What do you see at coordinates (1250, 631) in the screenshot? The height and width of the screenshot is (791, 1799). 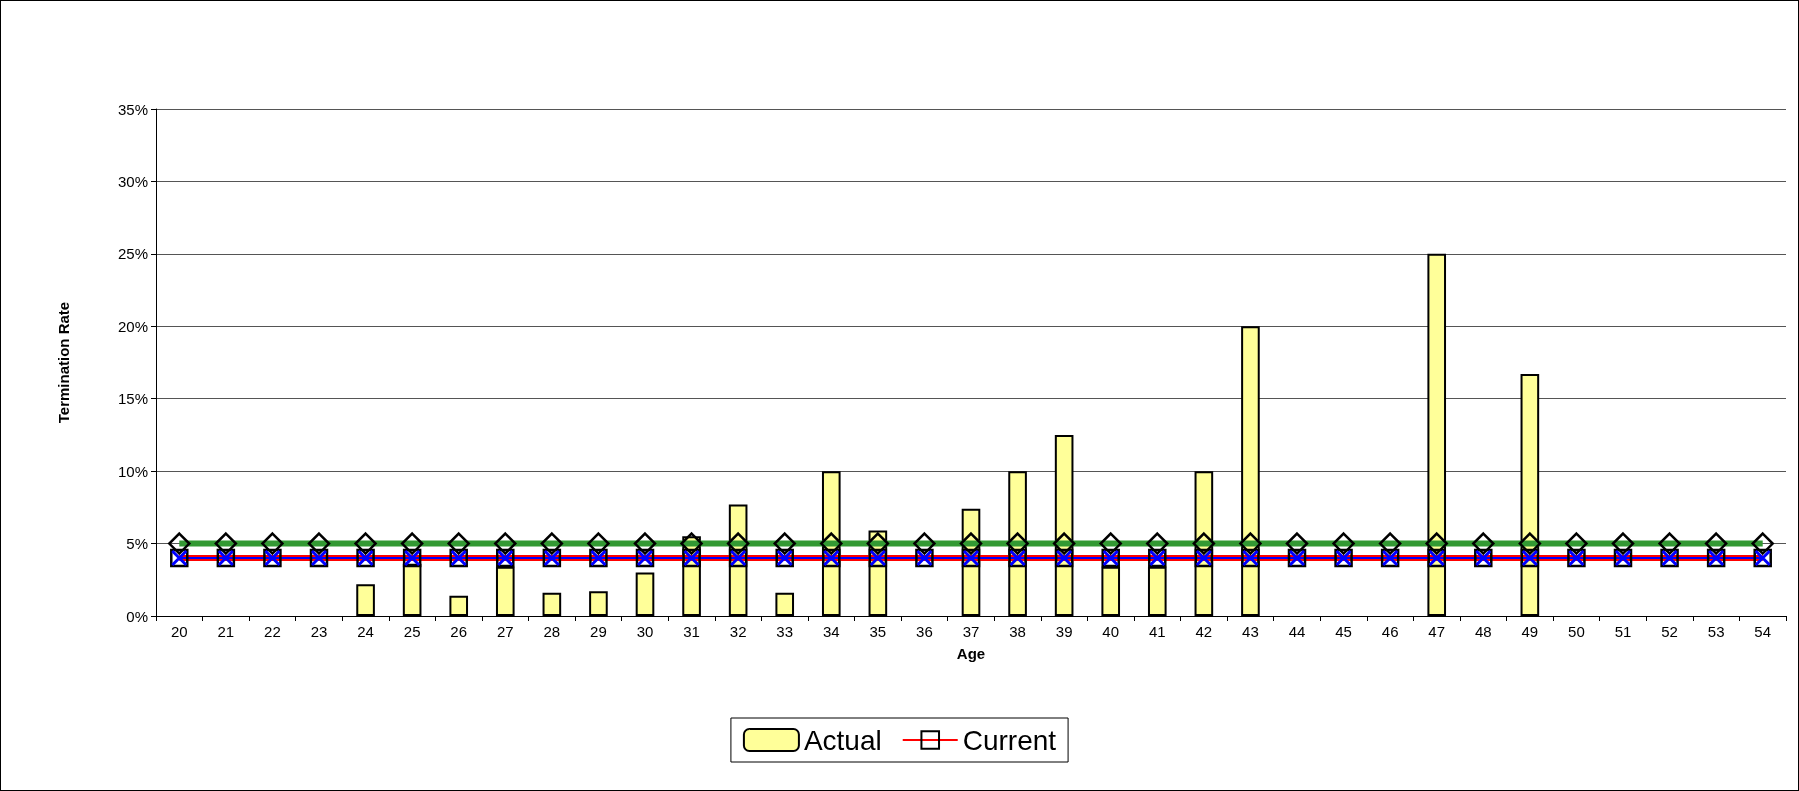 I see `x-tick-label: 43` at bounding box center [1250, 631].